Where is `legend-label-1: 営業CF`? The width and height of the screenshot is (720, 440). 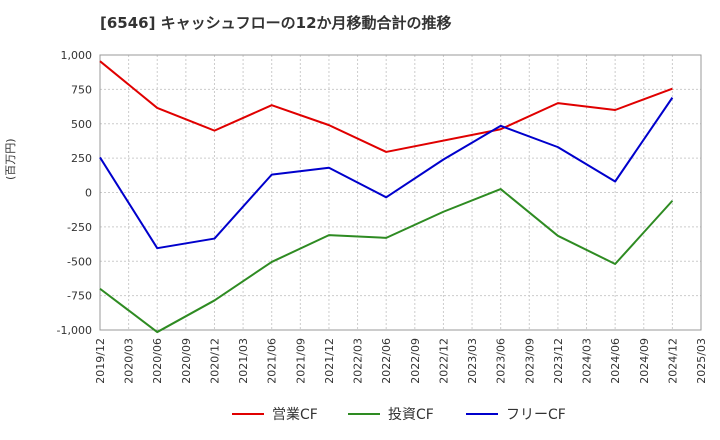 legend-label-1: 営業CF is located at coordinates (295, 415).